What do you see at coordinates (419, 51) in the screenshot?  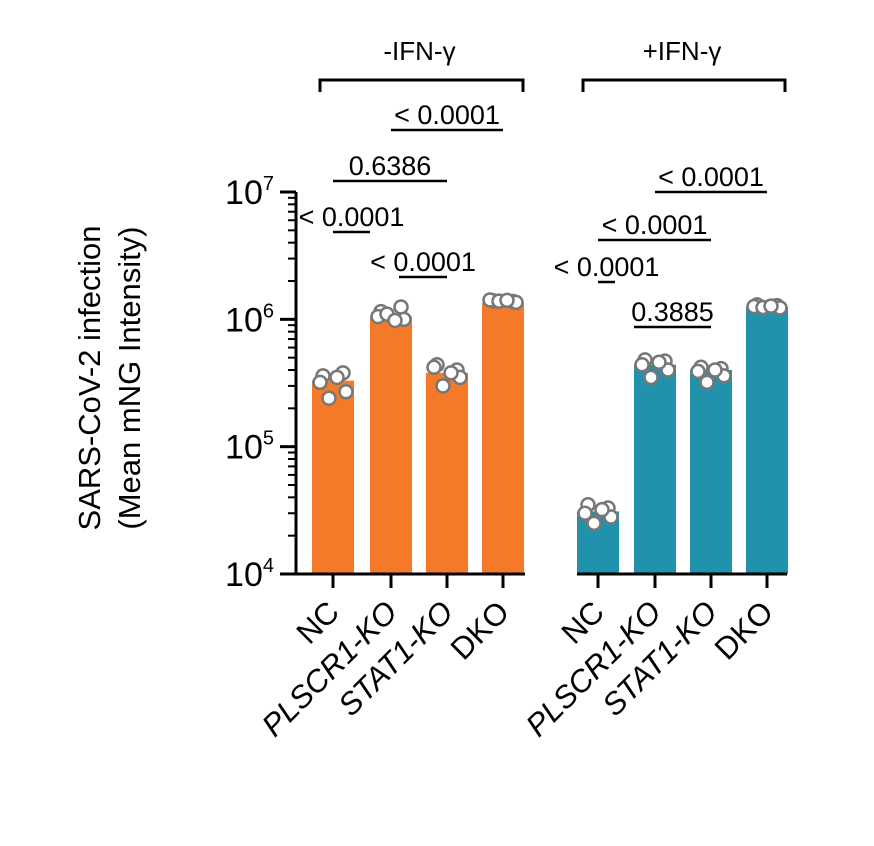 I see `group-label: -IFN-γ` at bounding box center [419, 51].